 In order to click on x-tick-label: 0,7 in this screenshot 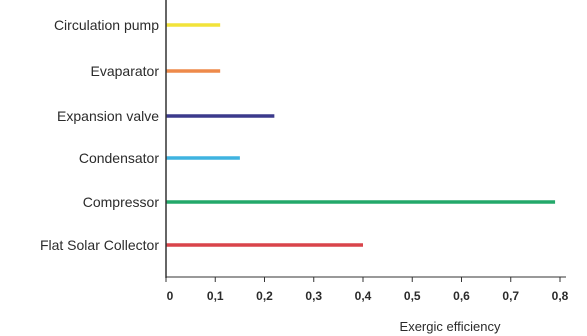, I will do `click(510, 296)`.